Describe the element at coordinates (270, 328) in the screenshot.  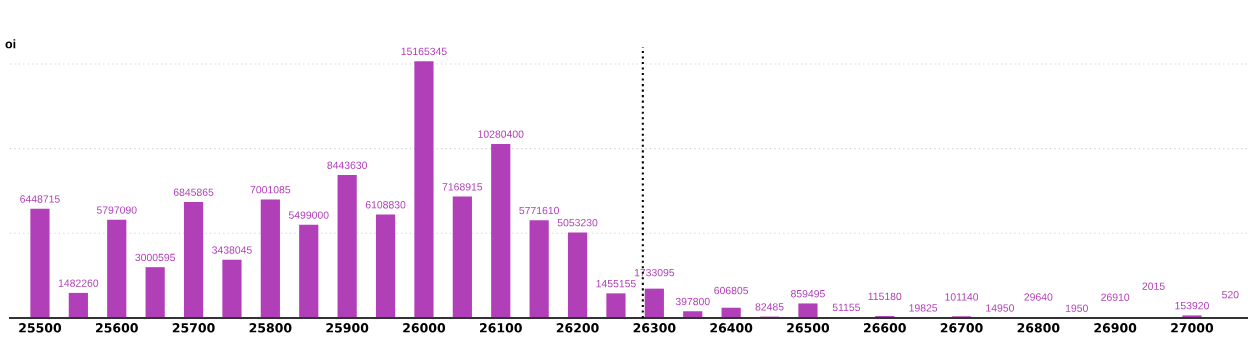
I see `x-tick-label: 25800` at that location.